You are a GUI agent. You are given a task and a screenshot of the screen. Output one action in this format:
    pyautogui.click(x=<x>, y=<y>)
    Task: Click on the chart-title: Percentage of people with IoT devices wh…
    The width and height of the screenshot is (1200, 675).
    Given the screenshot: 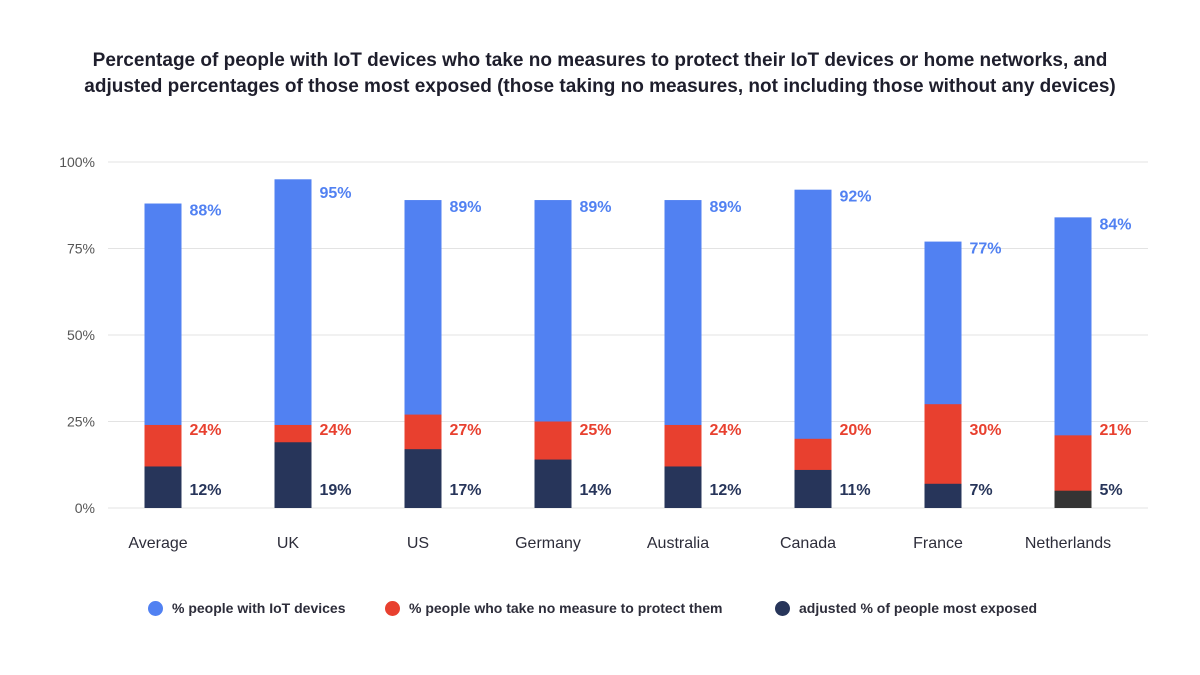 What is the action you would take?
    pyautogui.click(x=600, y=74)
    